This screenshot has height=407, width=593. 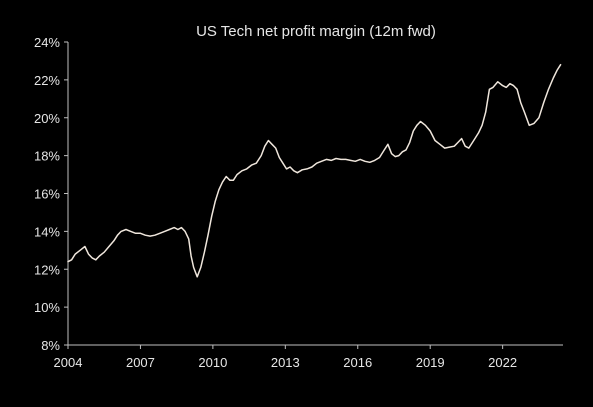 I want to click on x-axis-ticks: 2004 2007 2010 2013 2016 2019 2022, so click(x=285, y=357).